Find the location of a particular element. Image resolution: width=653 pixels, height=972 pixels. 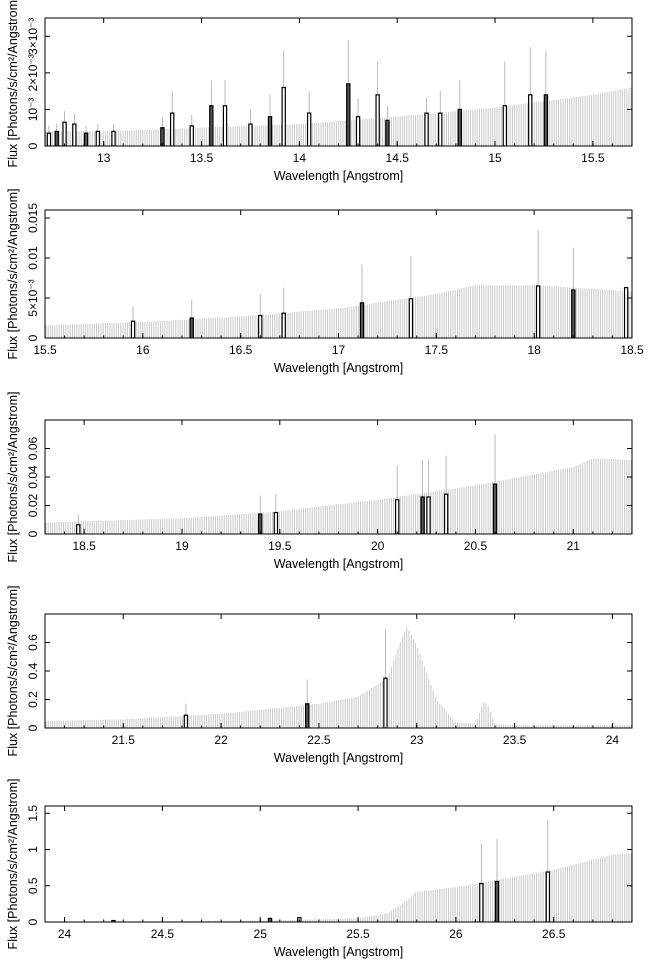

x-tick-label: 25.5 is located at coordinates (358, 934).